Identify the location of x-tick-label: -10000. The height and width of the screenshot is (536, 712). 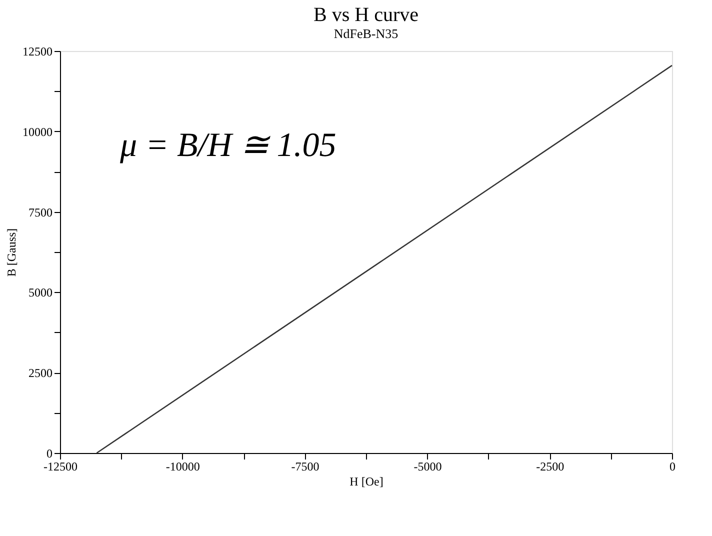
(183, 467).